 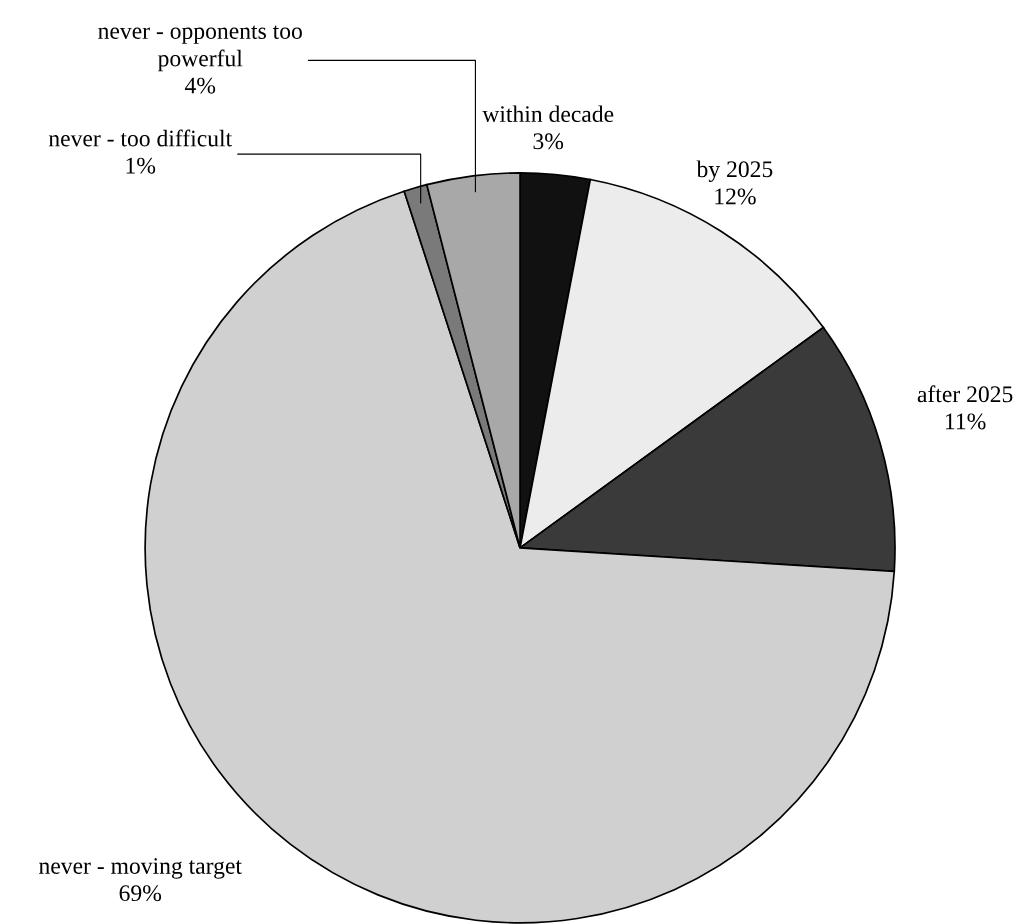 I want to click on data-label: 12%, so click(x=735, y=196).